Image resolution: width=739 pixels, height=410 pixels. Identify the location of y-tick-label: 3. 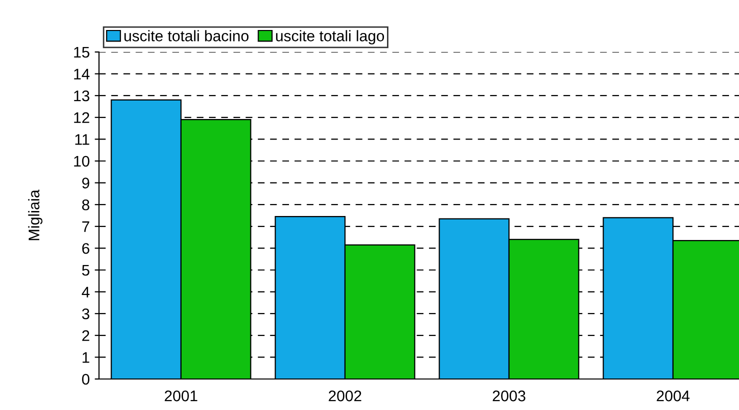
(86, 314).